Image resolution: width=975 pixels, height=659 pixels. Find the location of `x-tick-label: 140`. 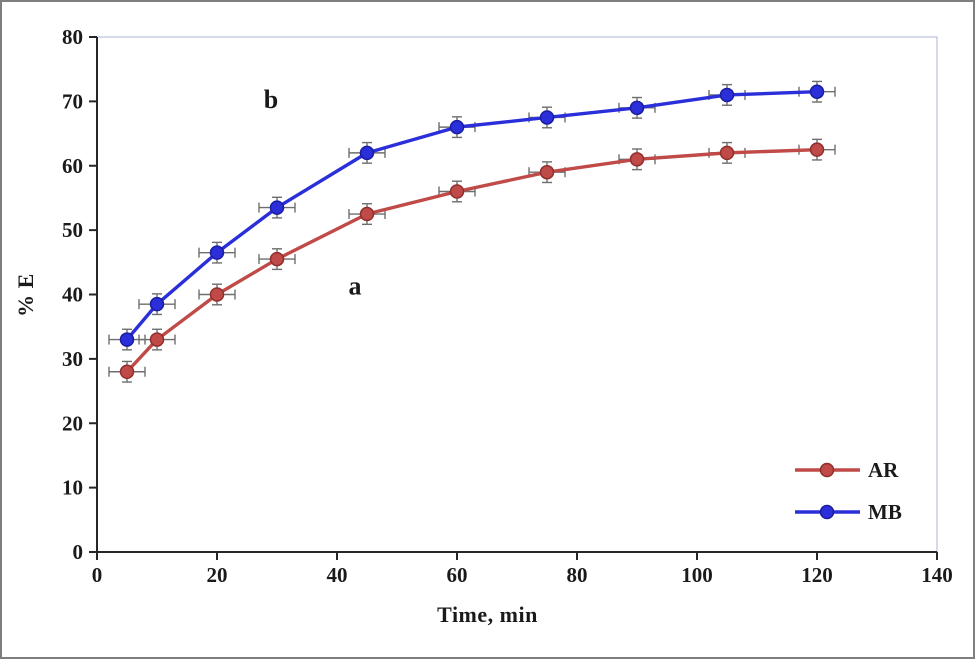

x-tick-label: 140 is located at coordinates (937, 575).